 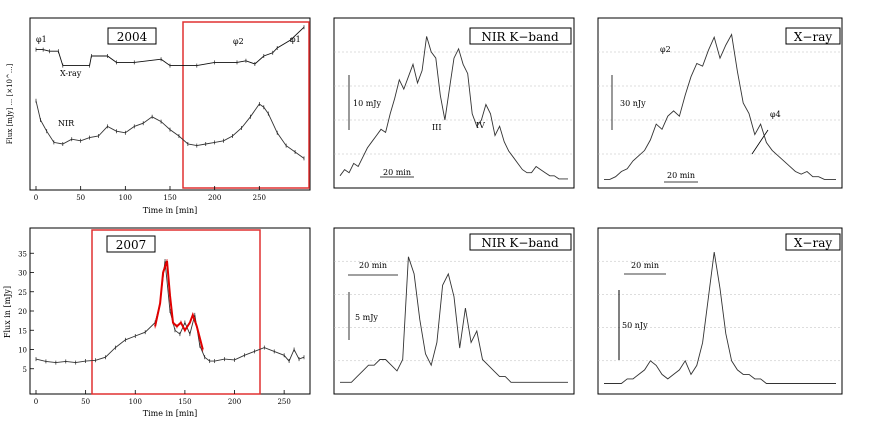 I want to click on panel-xray-top-series, so click(x=720, y=106).